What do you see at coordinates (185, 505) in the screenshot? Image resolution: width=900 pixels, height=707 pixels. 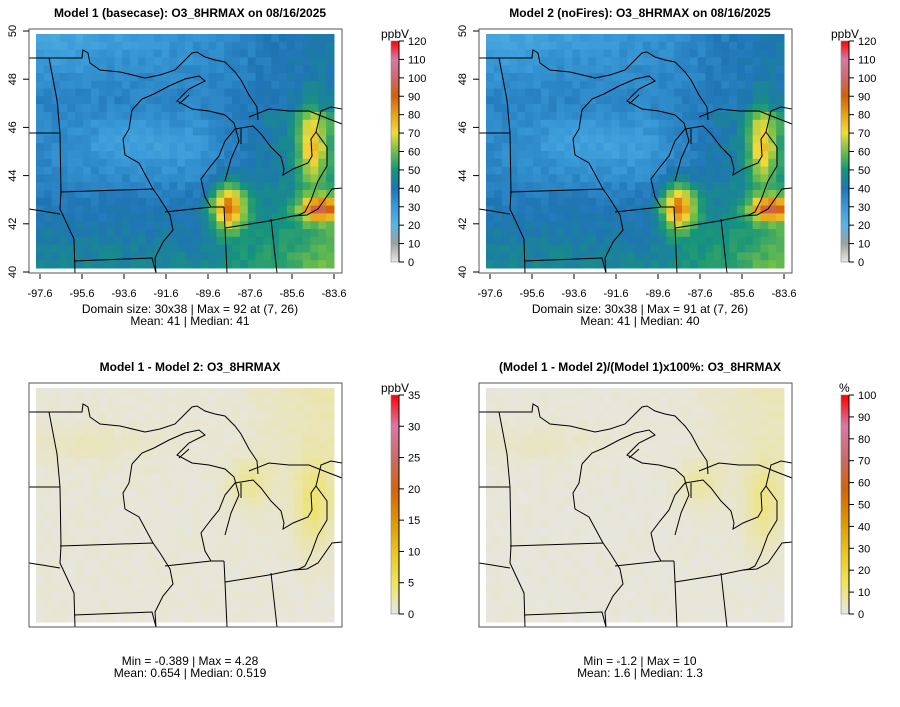 I see `map-plot-area` at bounding box center [185, 505].